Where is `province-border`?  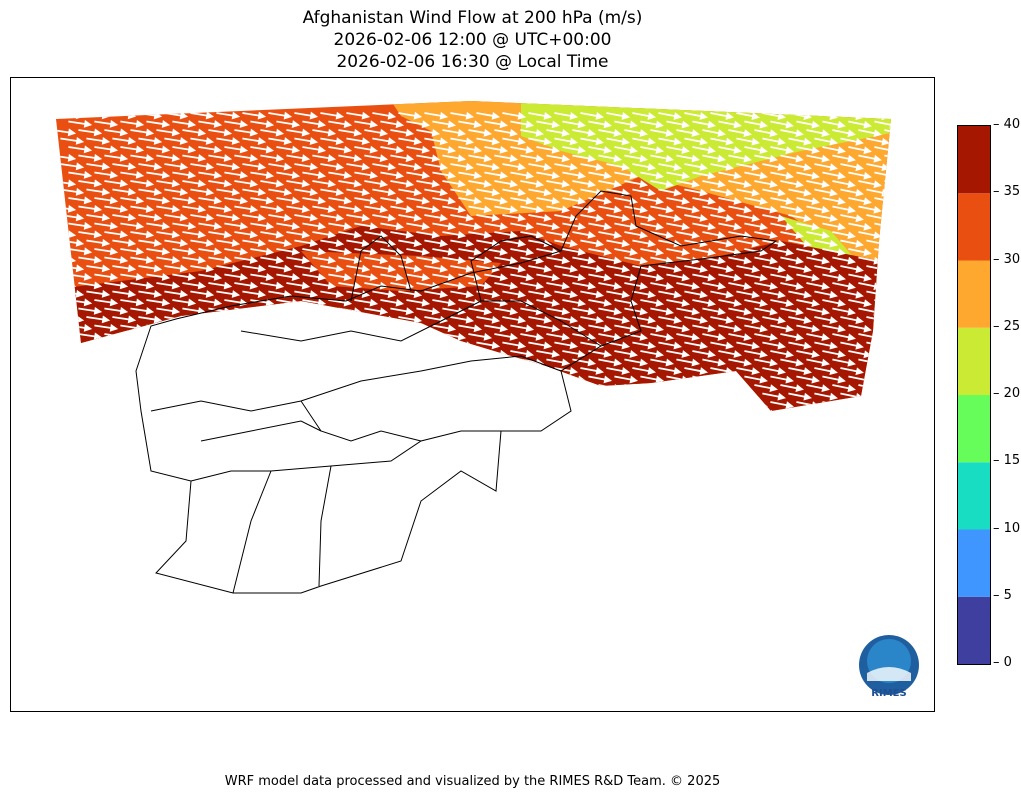 province-border is located at coordinates (356, 383).